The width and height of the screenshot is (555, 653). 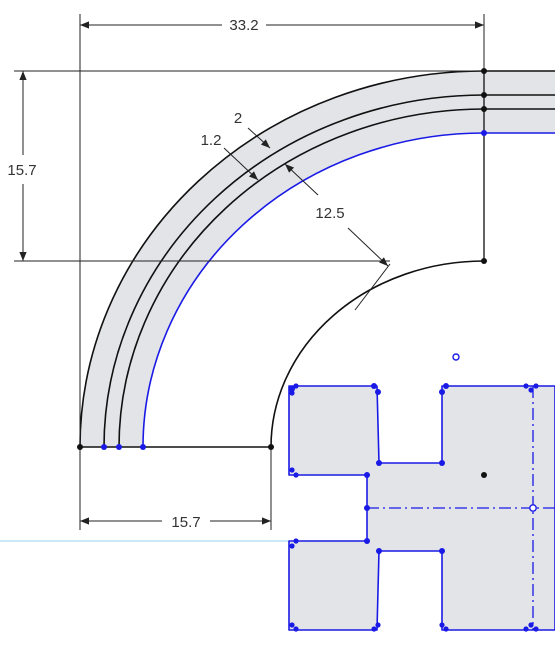 What do you see at coordinates (484, 95) in the screenshot?
I see `point-wall1-top` at bounding box center [484, 95].